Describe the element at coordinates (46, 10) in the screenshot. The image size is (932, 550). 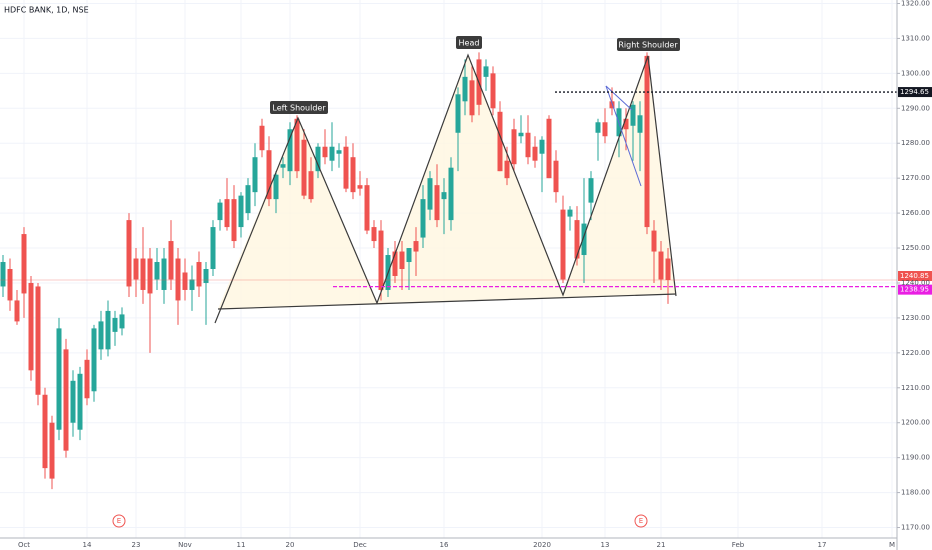
I see `chart-title: HDFC BANK, 1D, NSE` at that location.